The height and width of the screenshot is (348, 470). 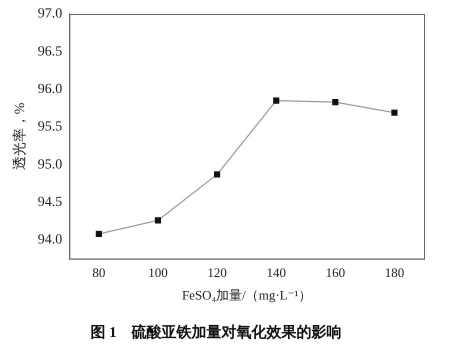 I want to click on x-tick-label: 80, so click(x=99, y=272).